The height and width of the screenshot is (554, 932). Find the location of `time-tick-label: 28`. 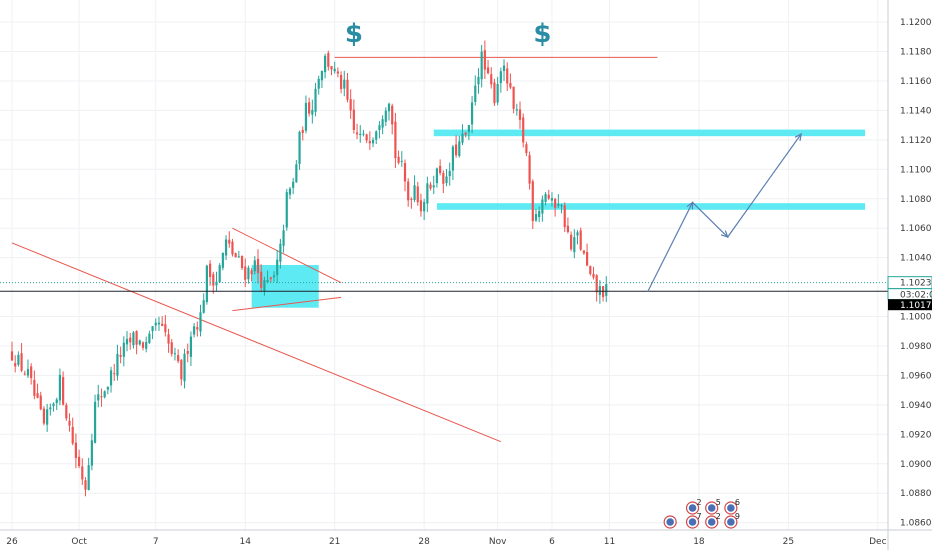

time-tick-label: 28 is located at coordinates (424, 542).